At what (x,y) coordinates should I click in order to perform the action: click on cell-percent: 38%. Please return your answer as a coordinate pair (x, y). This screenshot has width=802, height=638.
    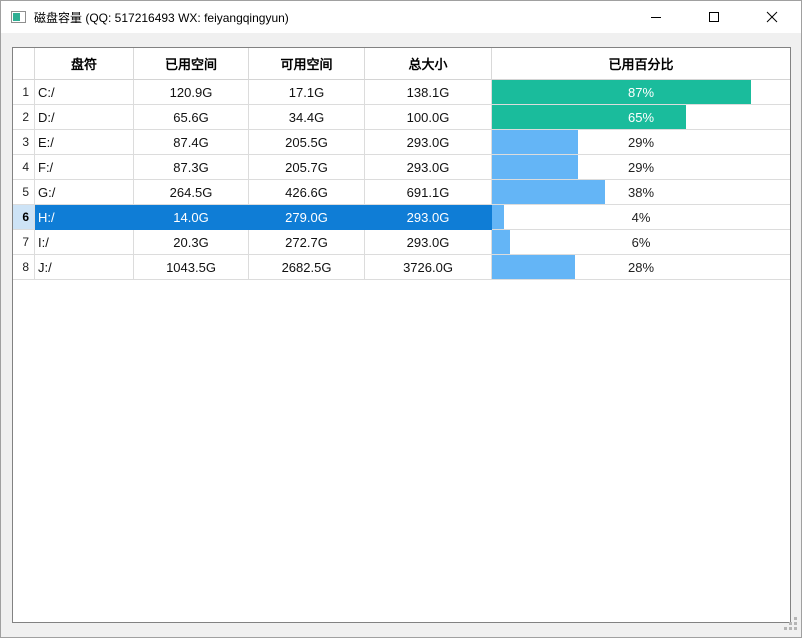
    Looking at the image, I should click on (641, 192).